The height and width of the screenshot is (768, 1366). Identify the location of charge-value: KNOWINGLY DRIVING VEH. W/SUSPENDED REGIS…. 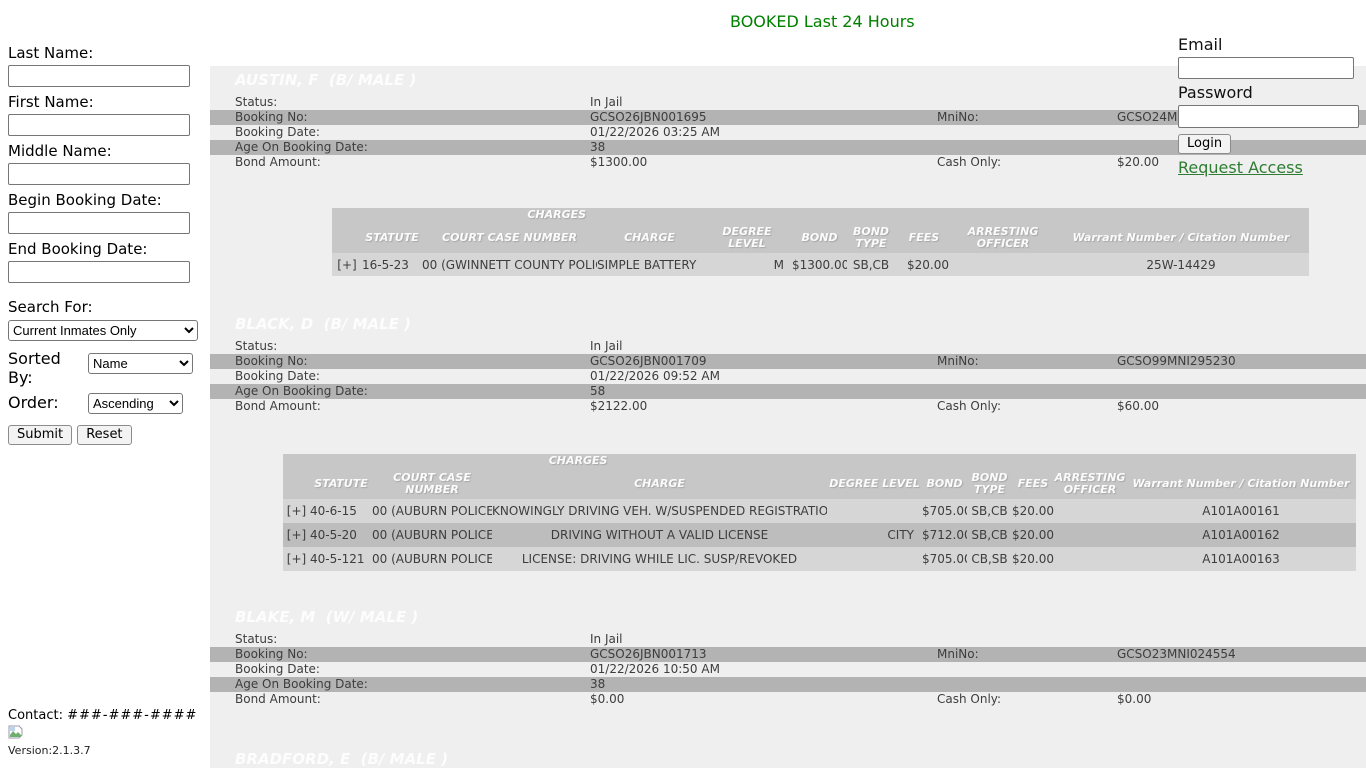
(659, 511).